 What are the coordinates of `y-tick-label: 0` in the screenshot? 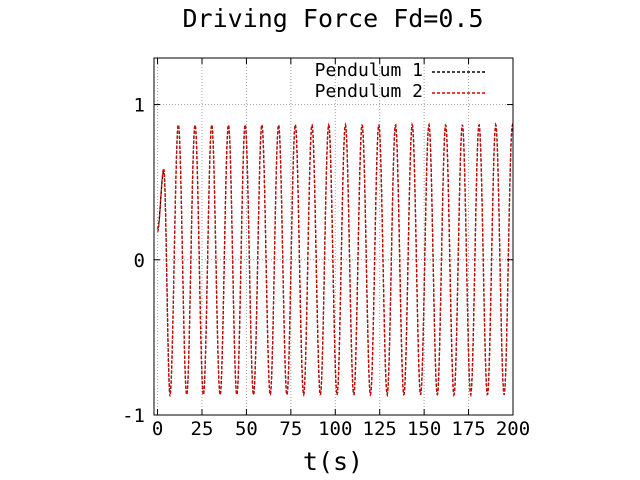 It's located at (139, 261).